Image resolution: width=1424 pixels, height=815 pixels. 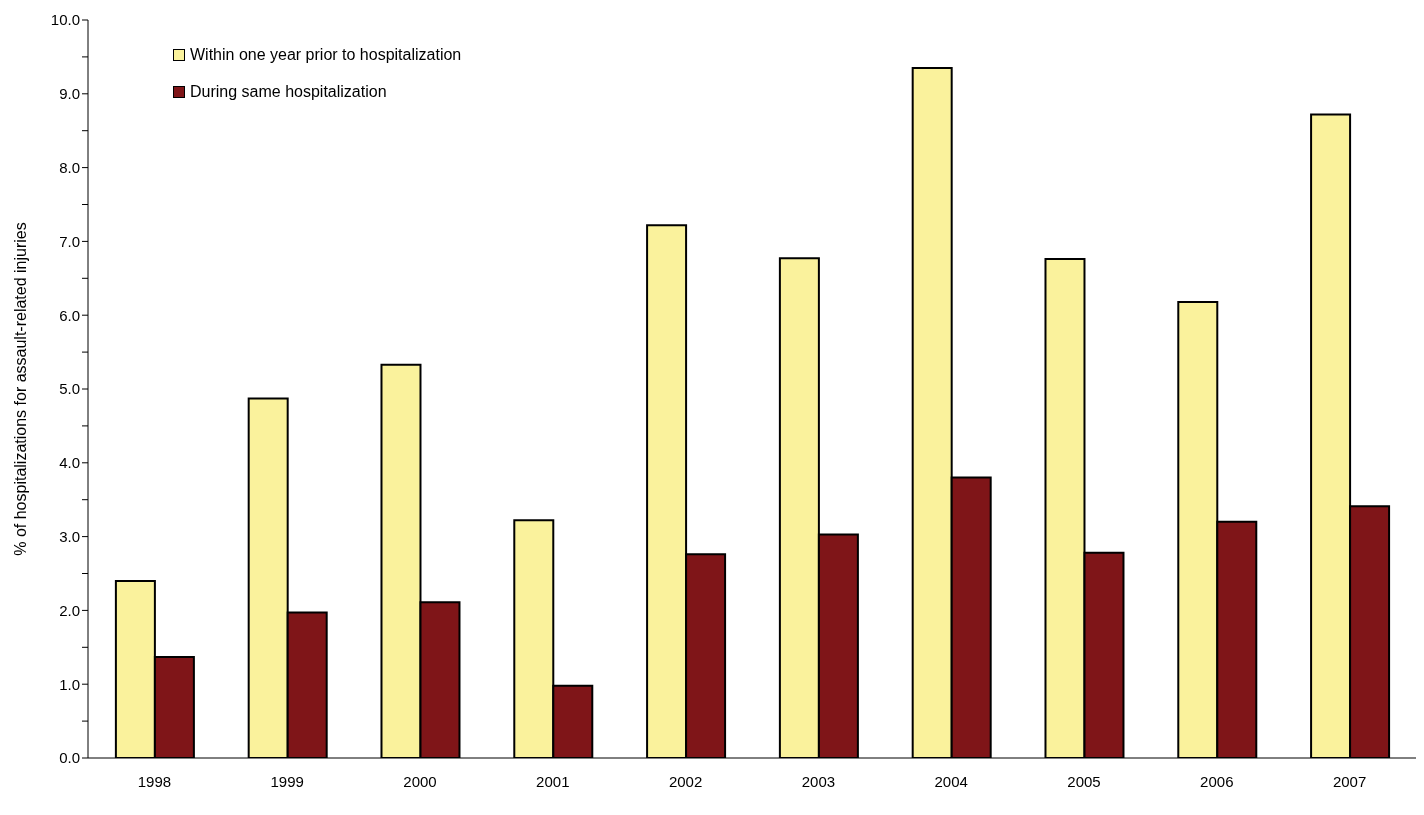 I want to click on x-tick-label: 2005, so click(x=1084, y=781).